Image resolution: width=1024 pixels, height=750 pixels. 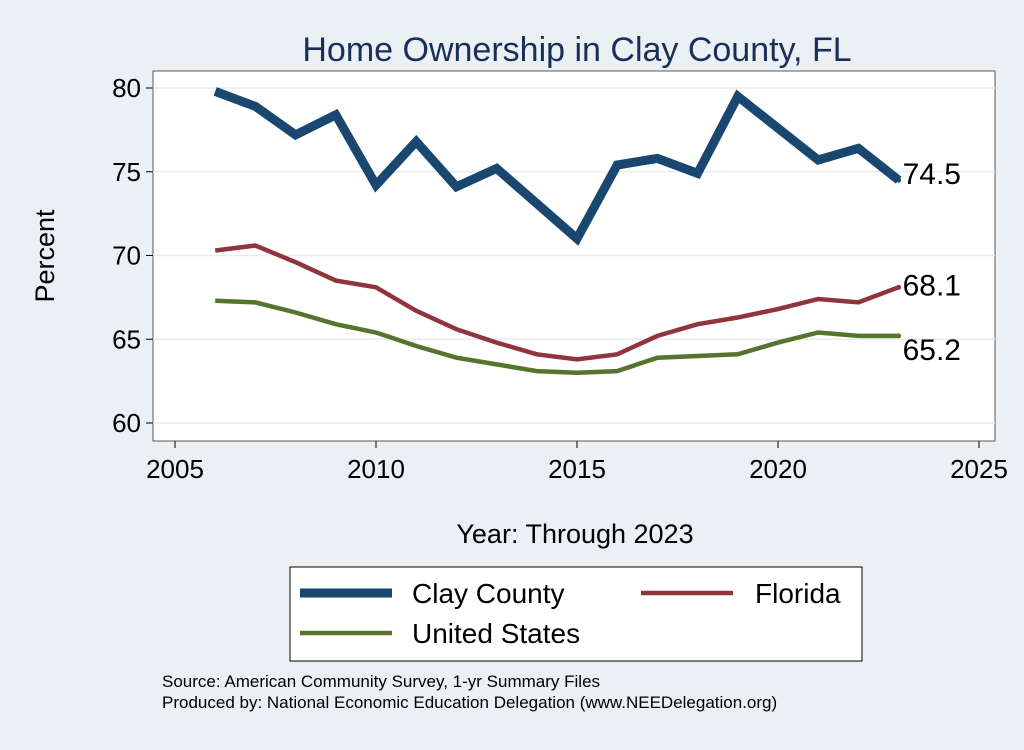 What do you see at coordinates (126, 256) in the screenshot?
I see `y-tick-label: 70` at bounding box center [126, 256].